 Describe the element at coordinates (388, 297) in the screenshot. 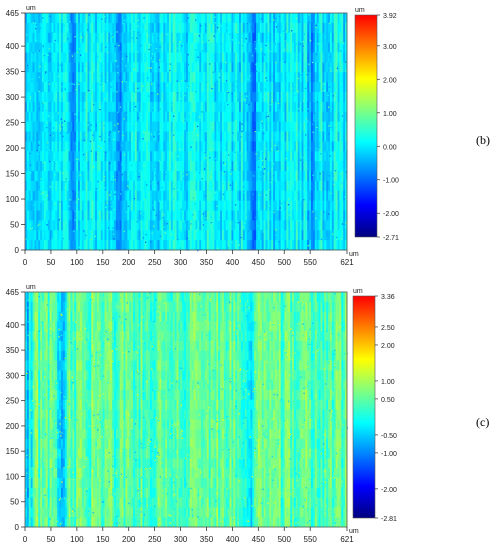

I see `colorbar-tick-label: 3.36` at that location.